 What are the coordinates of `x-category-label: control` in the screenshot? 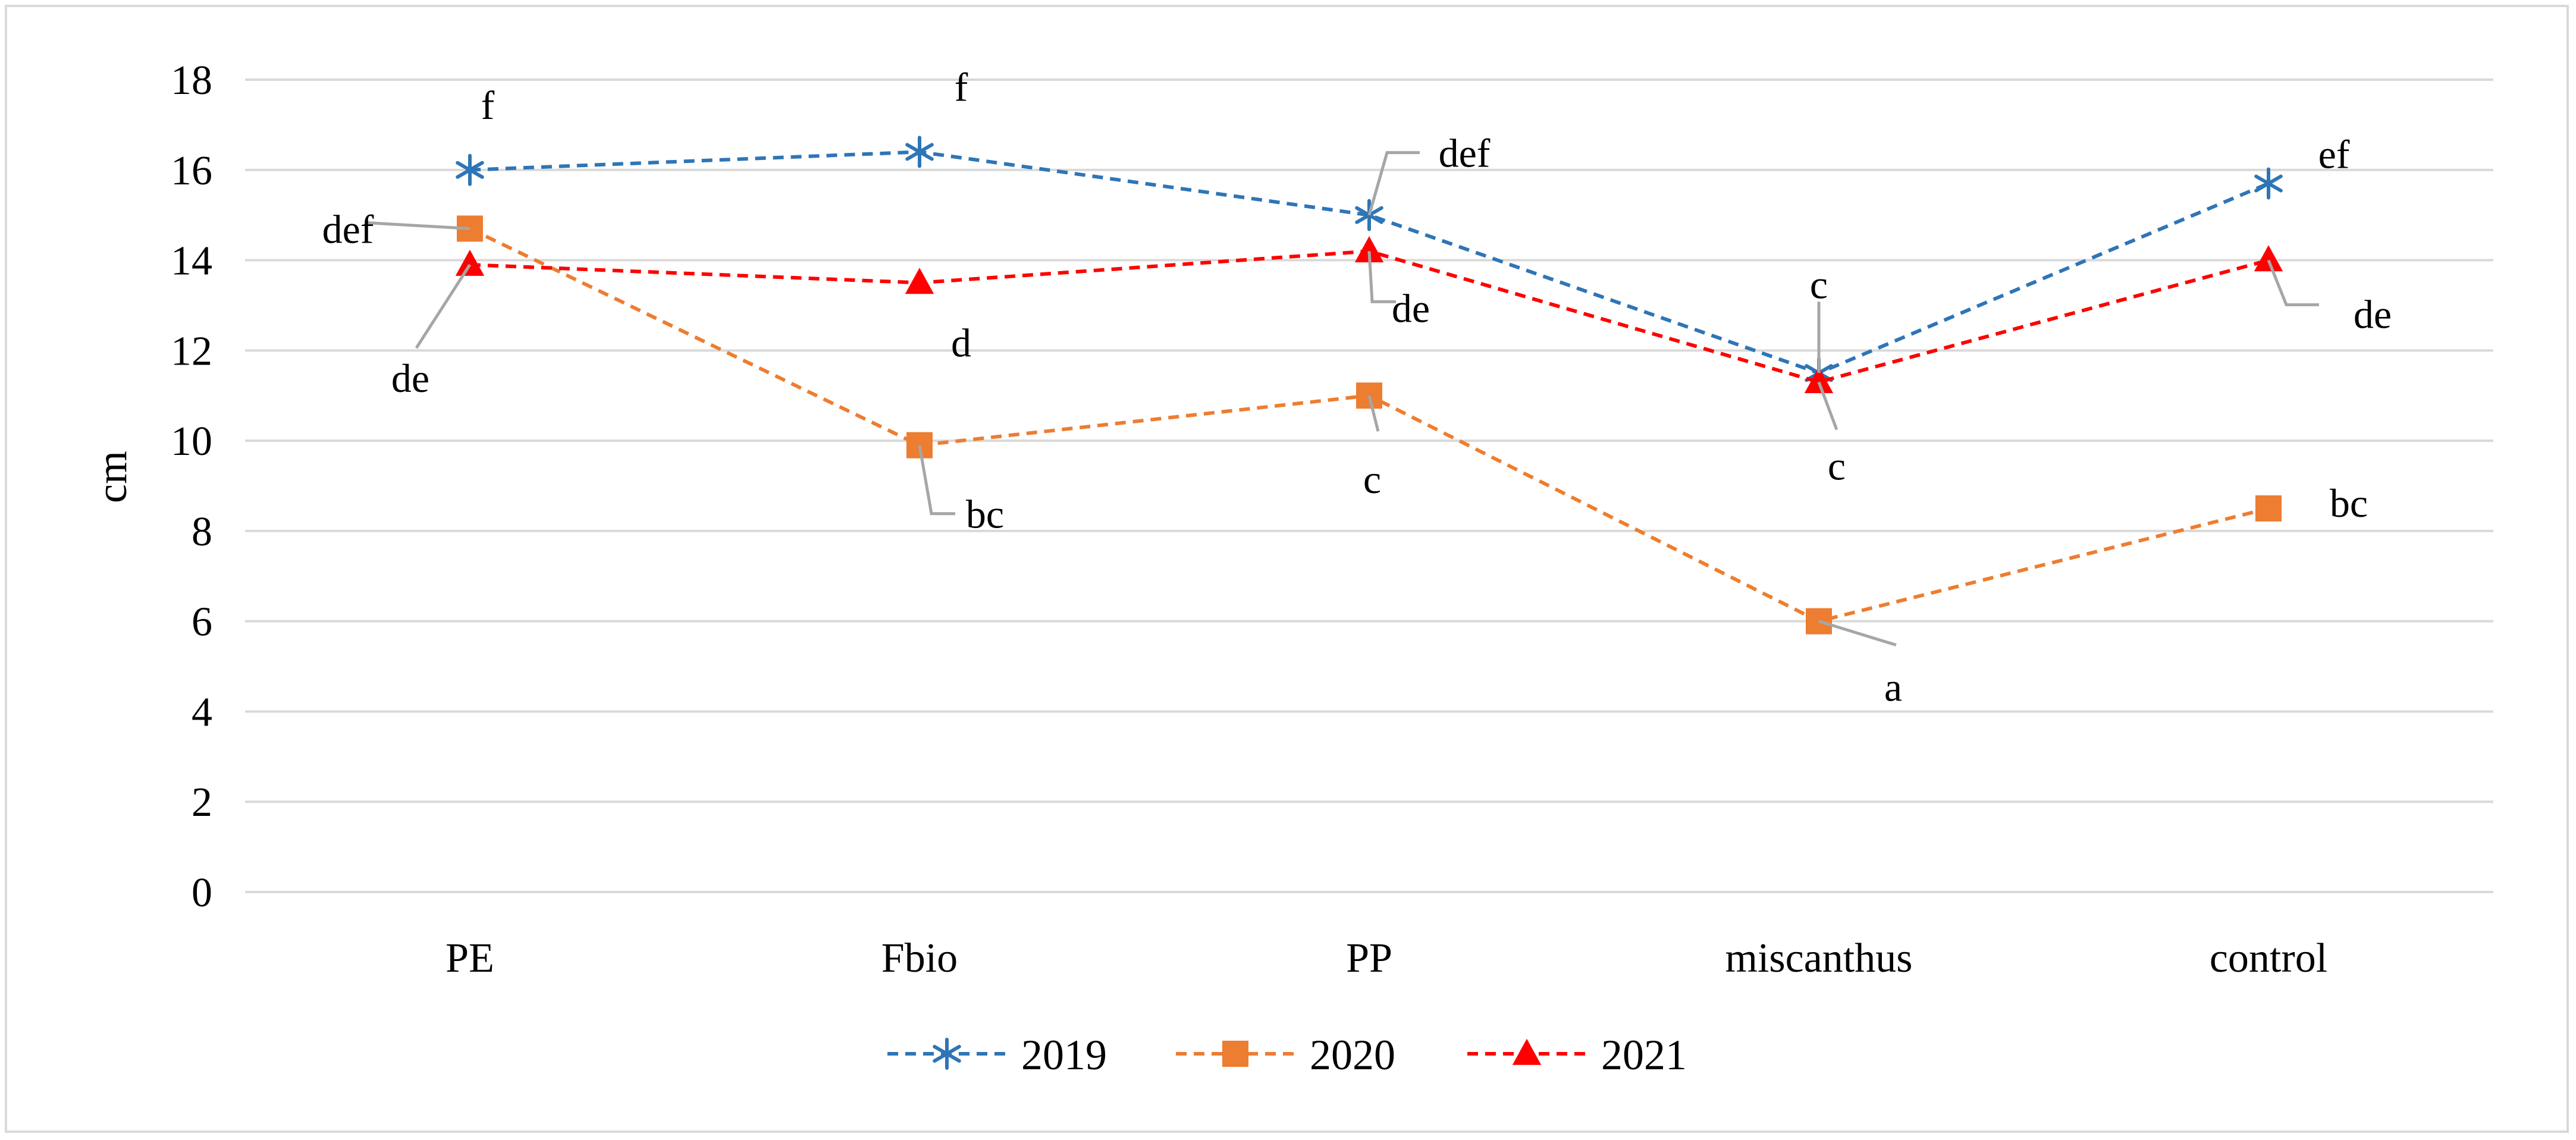 It's located at (2268, 958).